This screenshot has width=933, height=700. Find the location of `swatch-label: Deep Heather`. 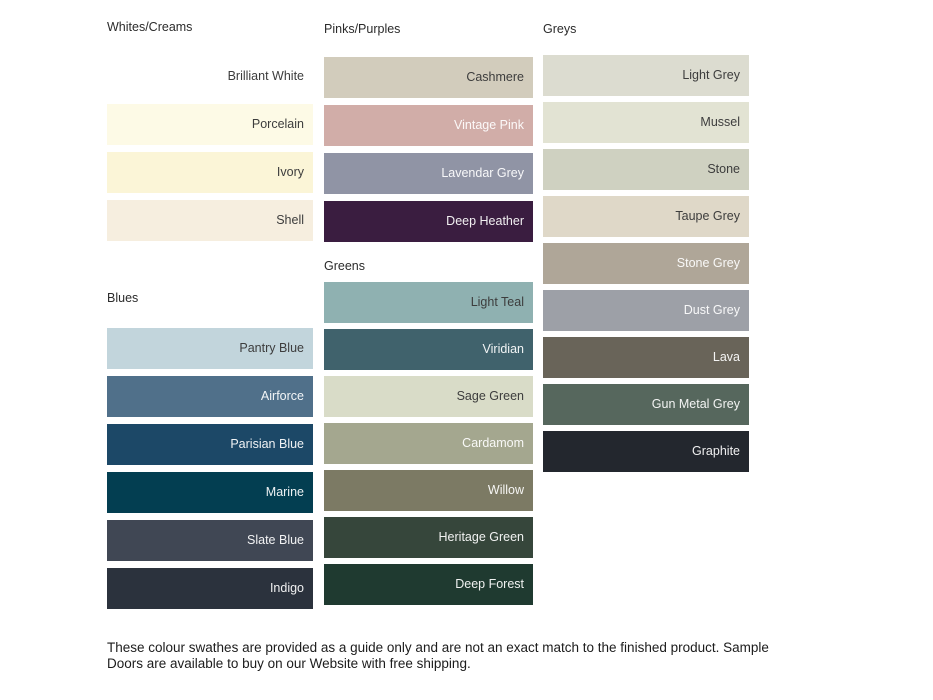

swatch-label: Deep Heather is located at coordinates (485, 221).